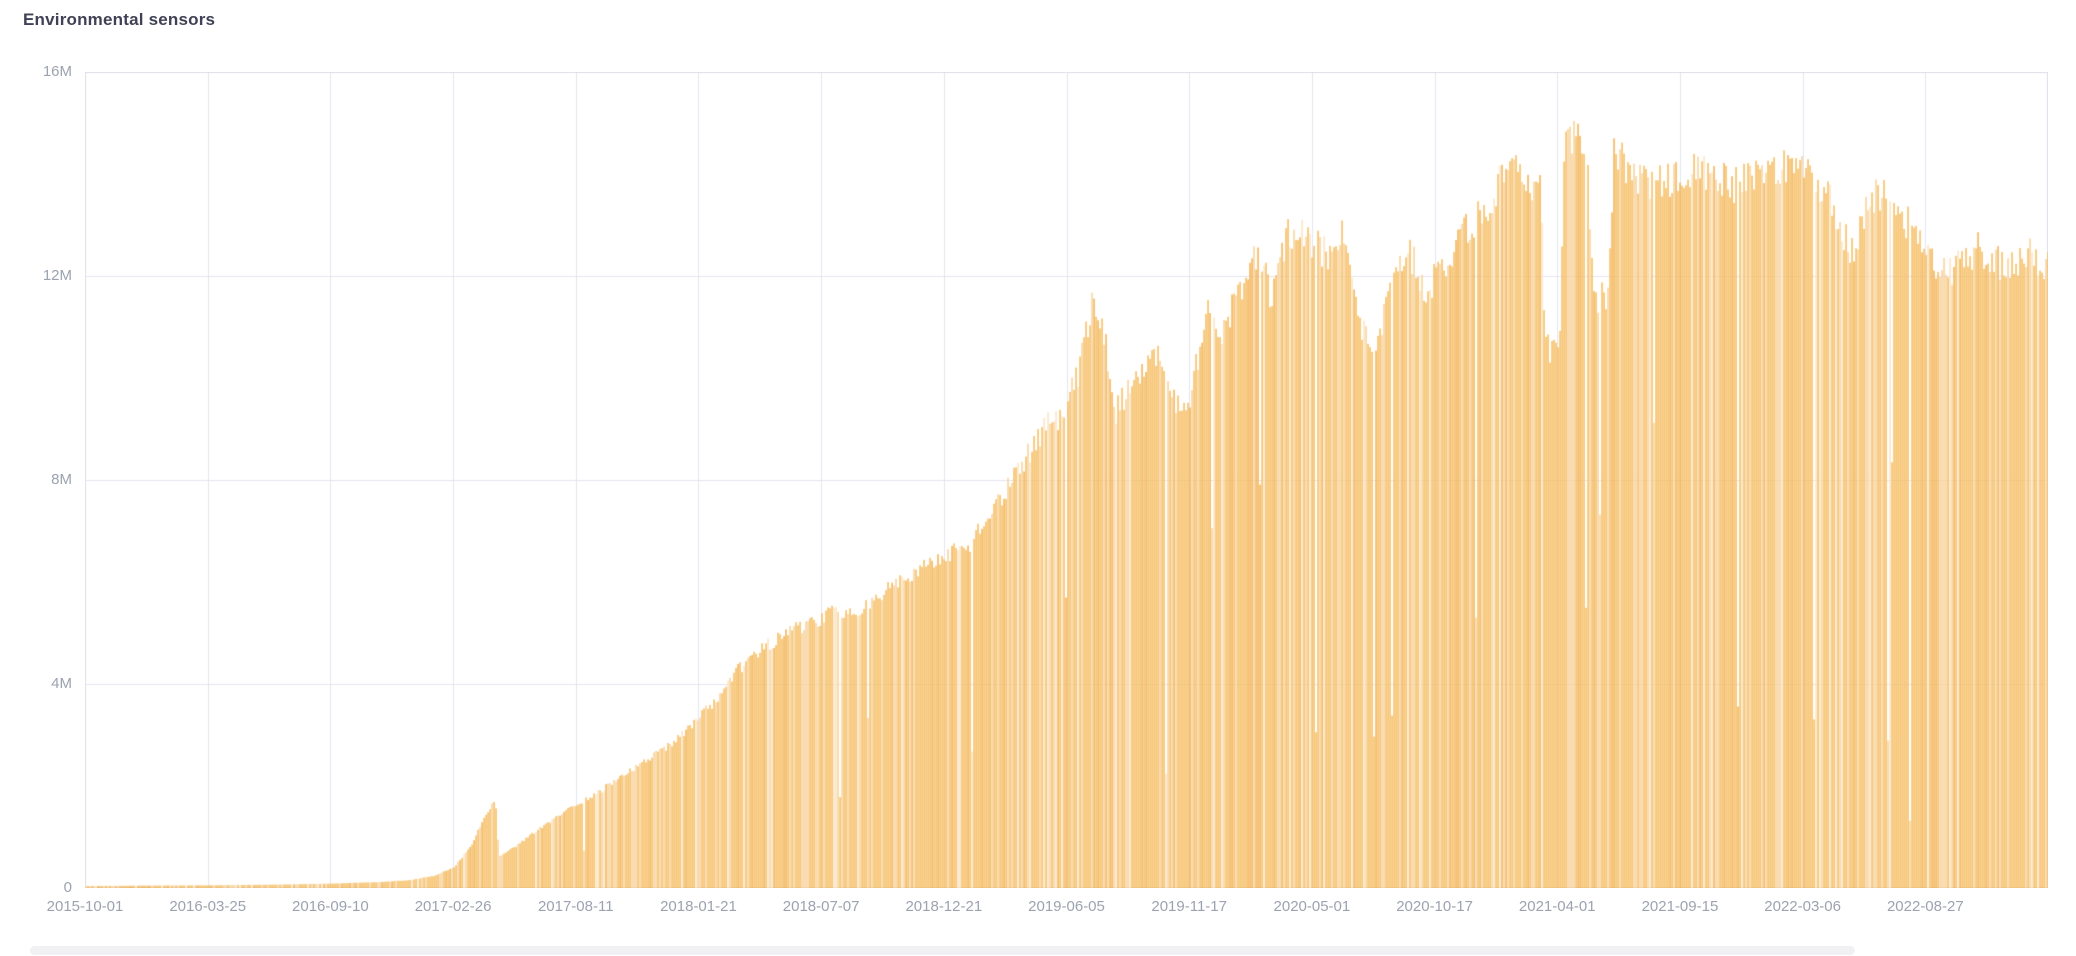  Describe the element at coordinates (1680, 906) in the screenshot. I see `x-axis-tick-label: 2021-09-15` at that location.